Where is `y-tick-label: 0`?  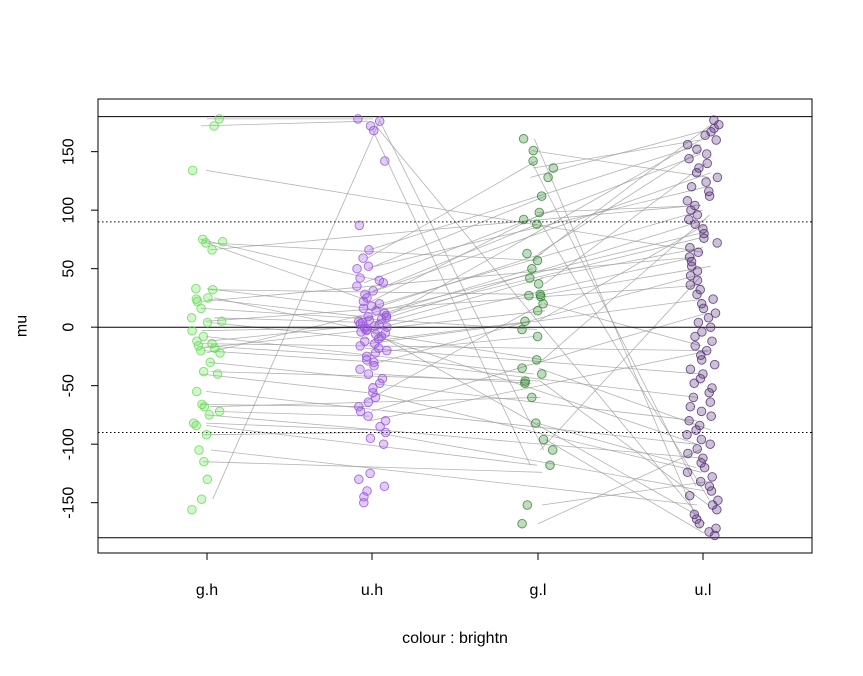
y-tick-label: 0 is located at coordinates (69, 327).